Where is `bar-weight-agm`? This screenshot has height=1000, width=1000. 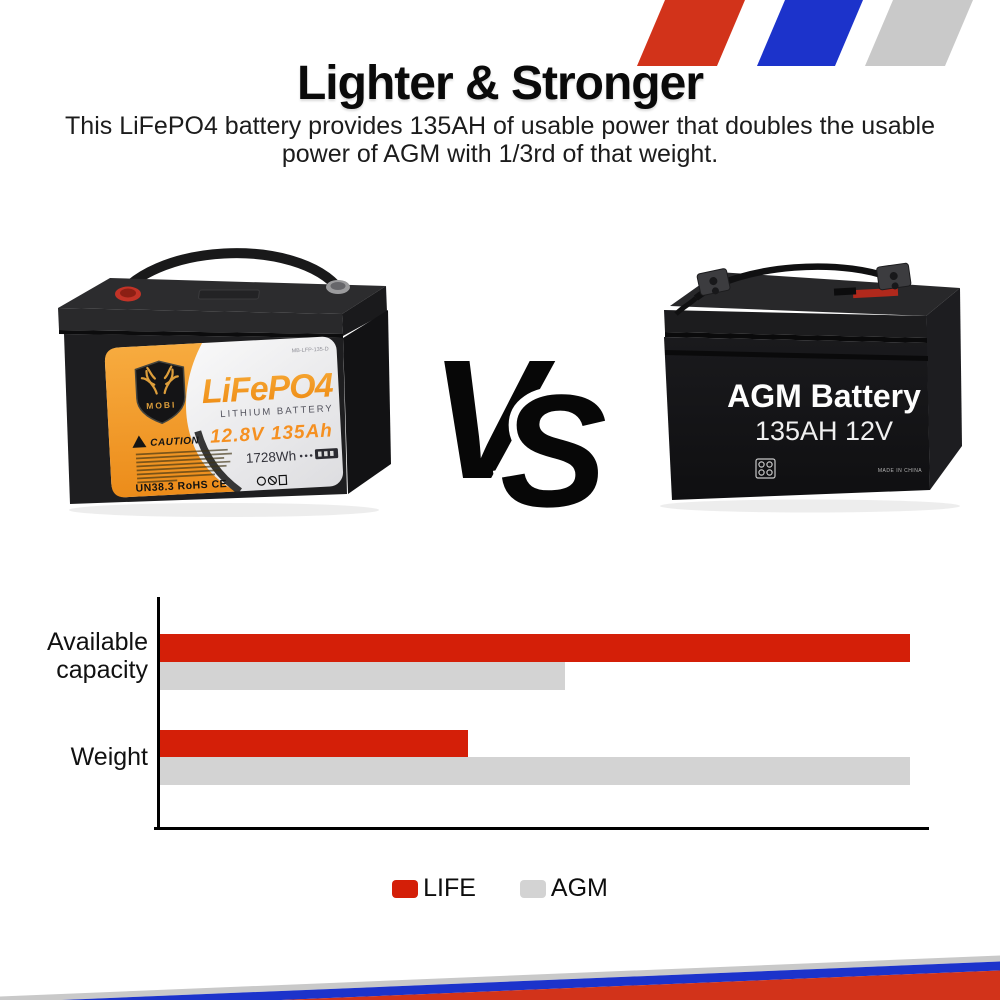
bar-weight-agm is located at coordinates (535, 771).